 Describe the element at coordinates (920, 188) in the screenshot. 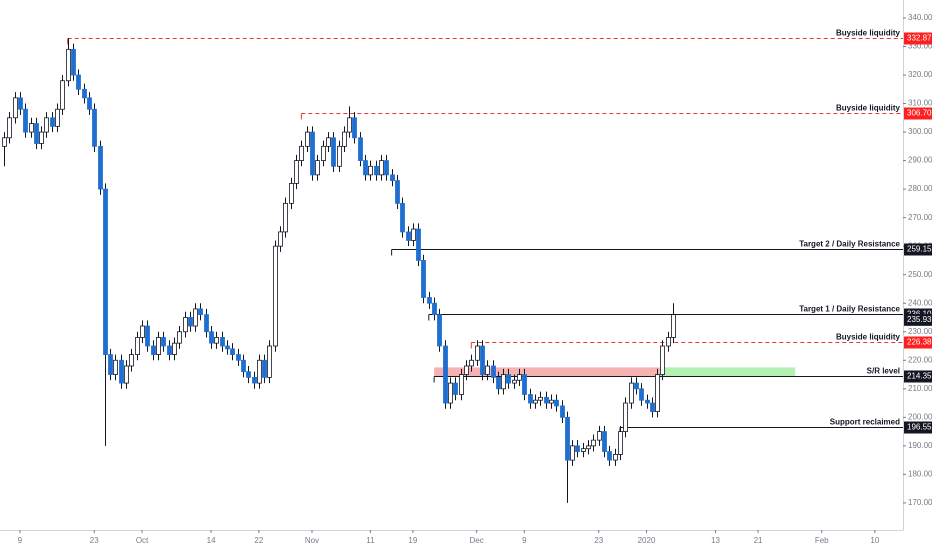

I see `y-tick-label: 280.00` at that location.